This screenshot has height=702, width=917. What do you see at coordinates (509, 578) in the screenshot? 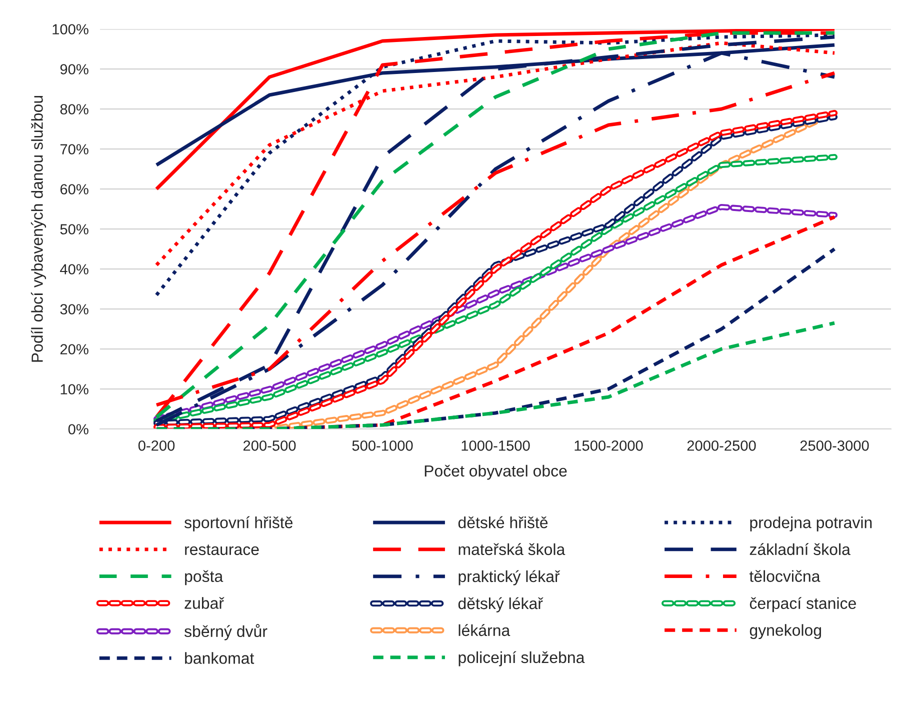
I see `legend-label: praktický lékař` at bounding box center [509, 578].